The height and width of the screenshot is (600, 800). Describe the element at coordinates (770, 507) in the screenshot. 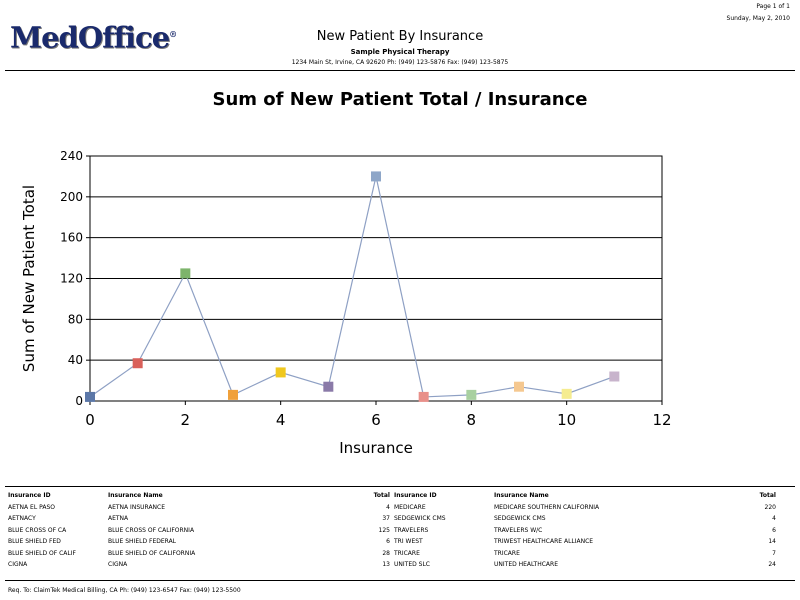

I see `total-cell: 220` at that location.